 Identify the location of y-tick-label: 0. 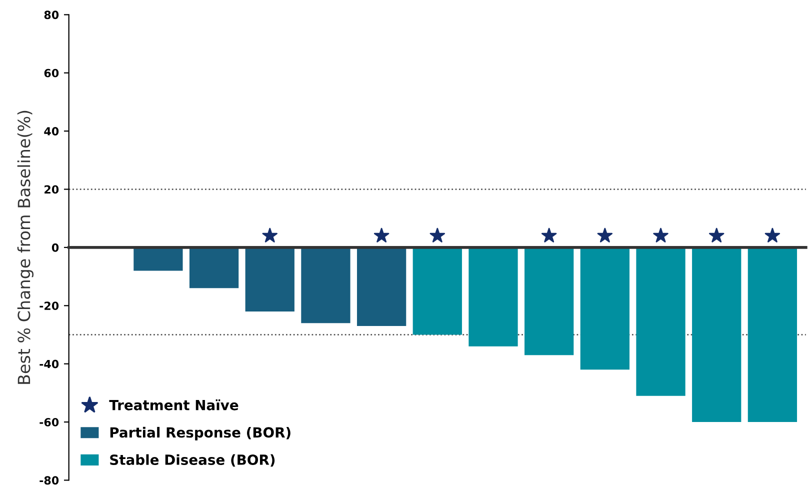
(55, 247).